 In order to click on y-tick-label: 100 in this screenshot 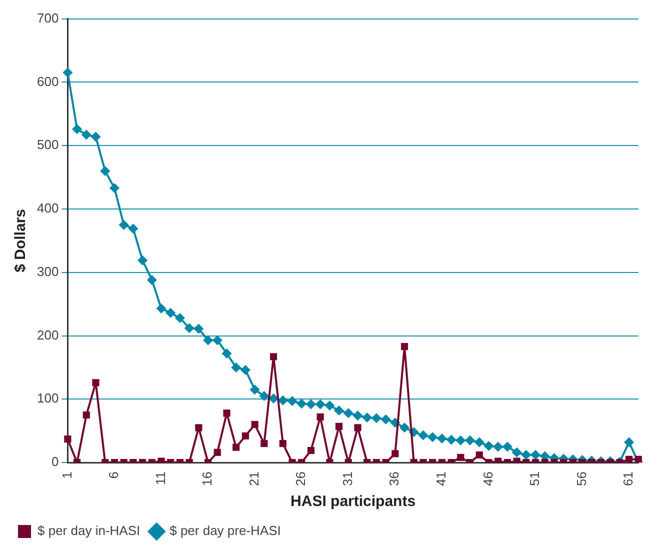, I will do `click(47, 398)`.